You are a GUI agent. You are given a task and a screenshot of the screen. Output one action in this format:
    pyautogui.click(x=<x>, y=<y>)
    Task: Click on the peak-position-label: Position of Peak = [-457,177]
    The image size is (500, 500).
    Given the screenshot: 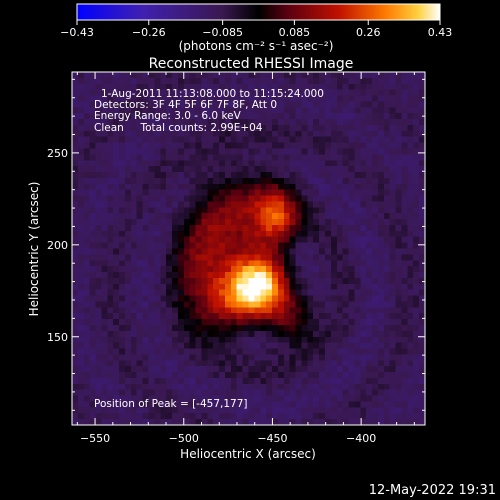 What is the action you would take?
    pyautogui.click(x=171, y=404)
    